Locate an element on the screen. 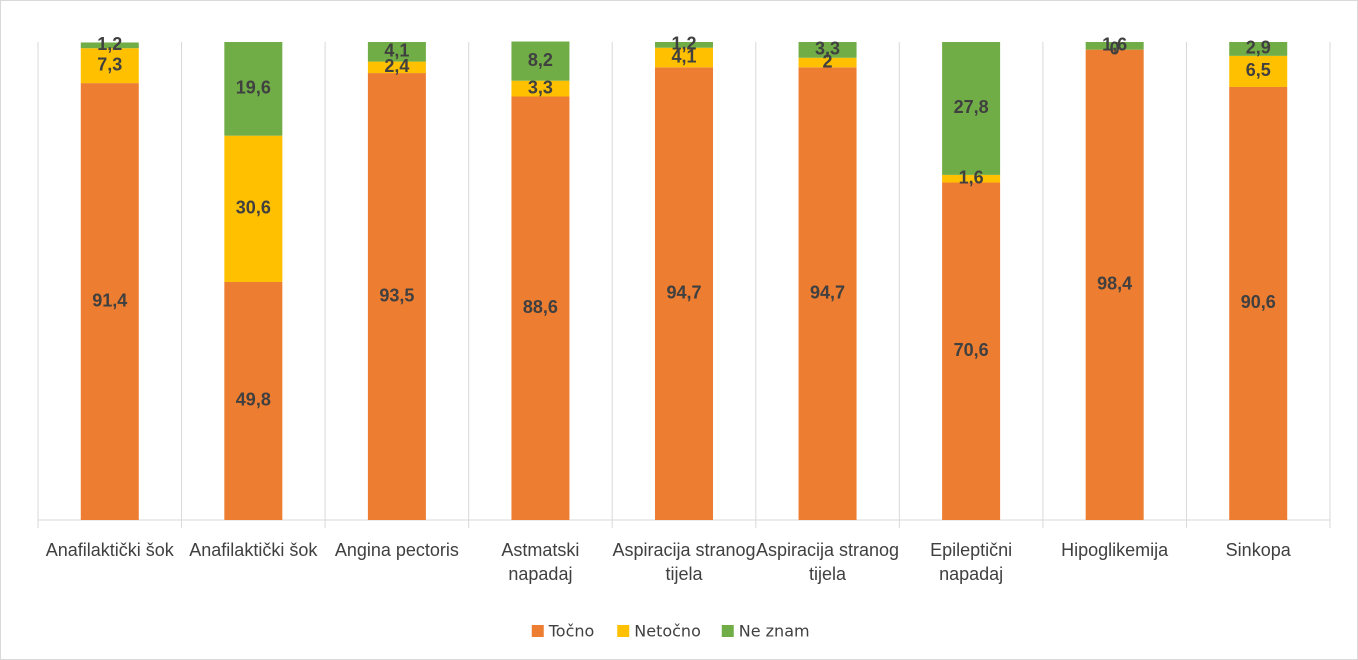 The height and width of the screenshot is (660, 1358). data-label: 2,9 is located at coordinates (1258, 48).